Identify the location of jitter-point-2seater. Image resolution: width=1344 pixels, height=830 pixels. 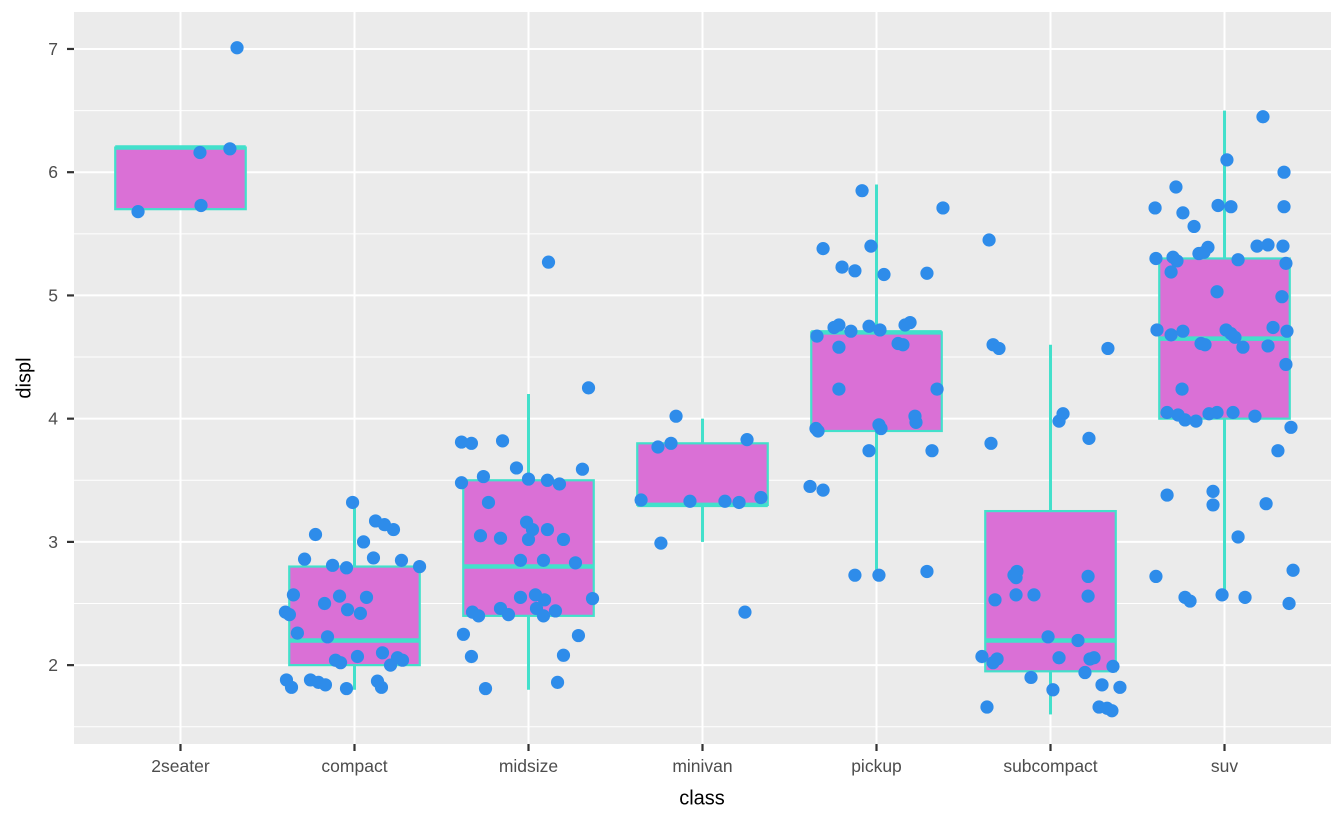
(201, 205).